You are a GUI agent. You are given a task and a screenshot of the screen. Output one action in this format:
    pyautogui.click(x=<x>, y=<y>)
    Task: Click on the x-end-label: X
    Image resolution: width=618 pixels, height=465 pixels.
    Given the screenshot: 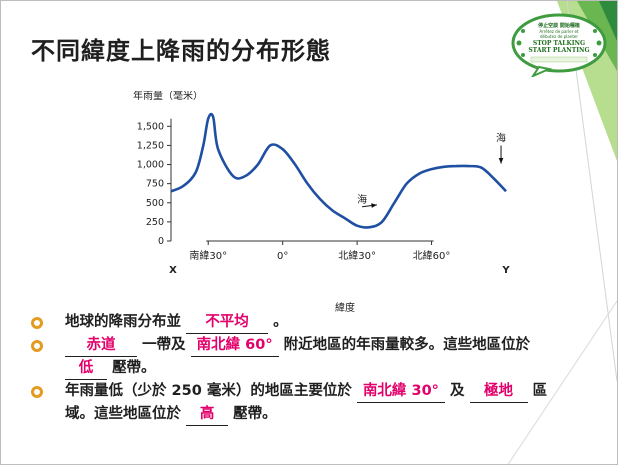 What is the action you would take?
    pyautogui.click(x=173, y=270)
    